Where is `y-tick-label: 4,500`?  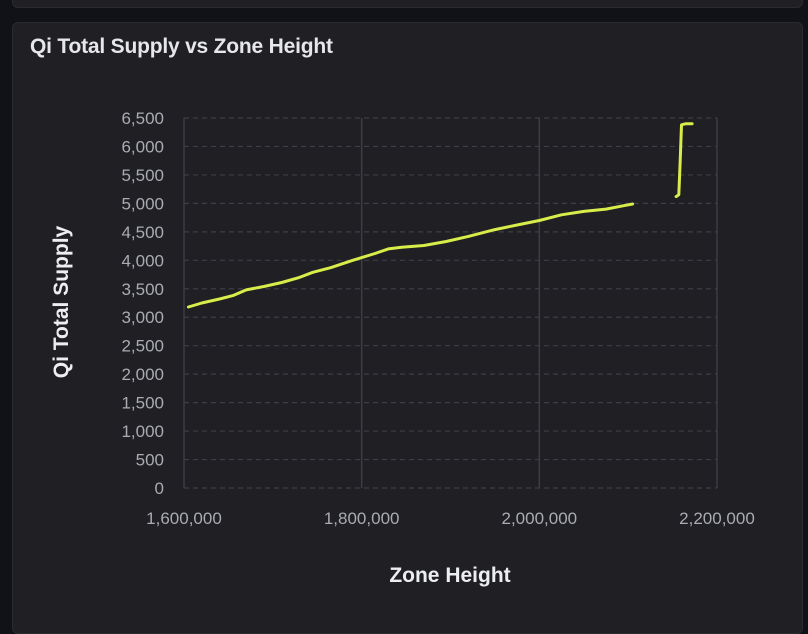 y-tick-label: 4,500 is located at coordinates (142, 232).